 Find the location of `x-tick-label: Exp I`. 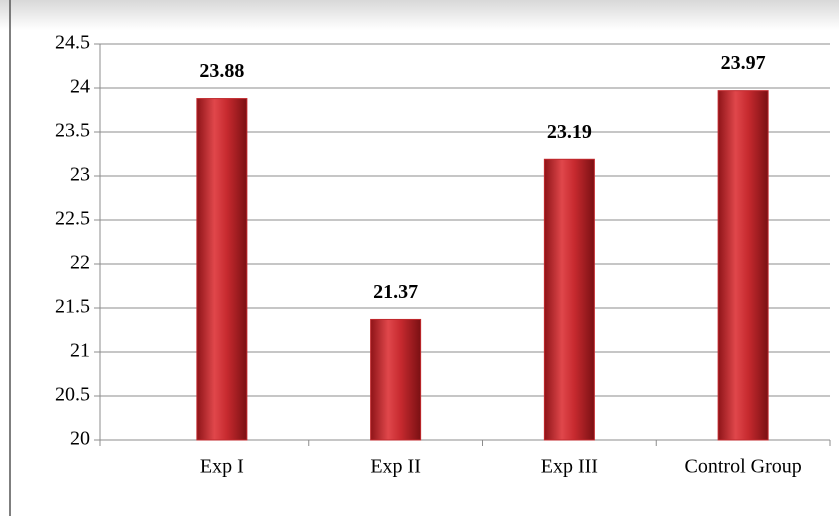

x-tick-label: Exp I is located at coordinates (222, 467).